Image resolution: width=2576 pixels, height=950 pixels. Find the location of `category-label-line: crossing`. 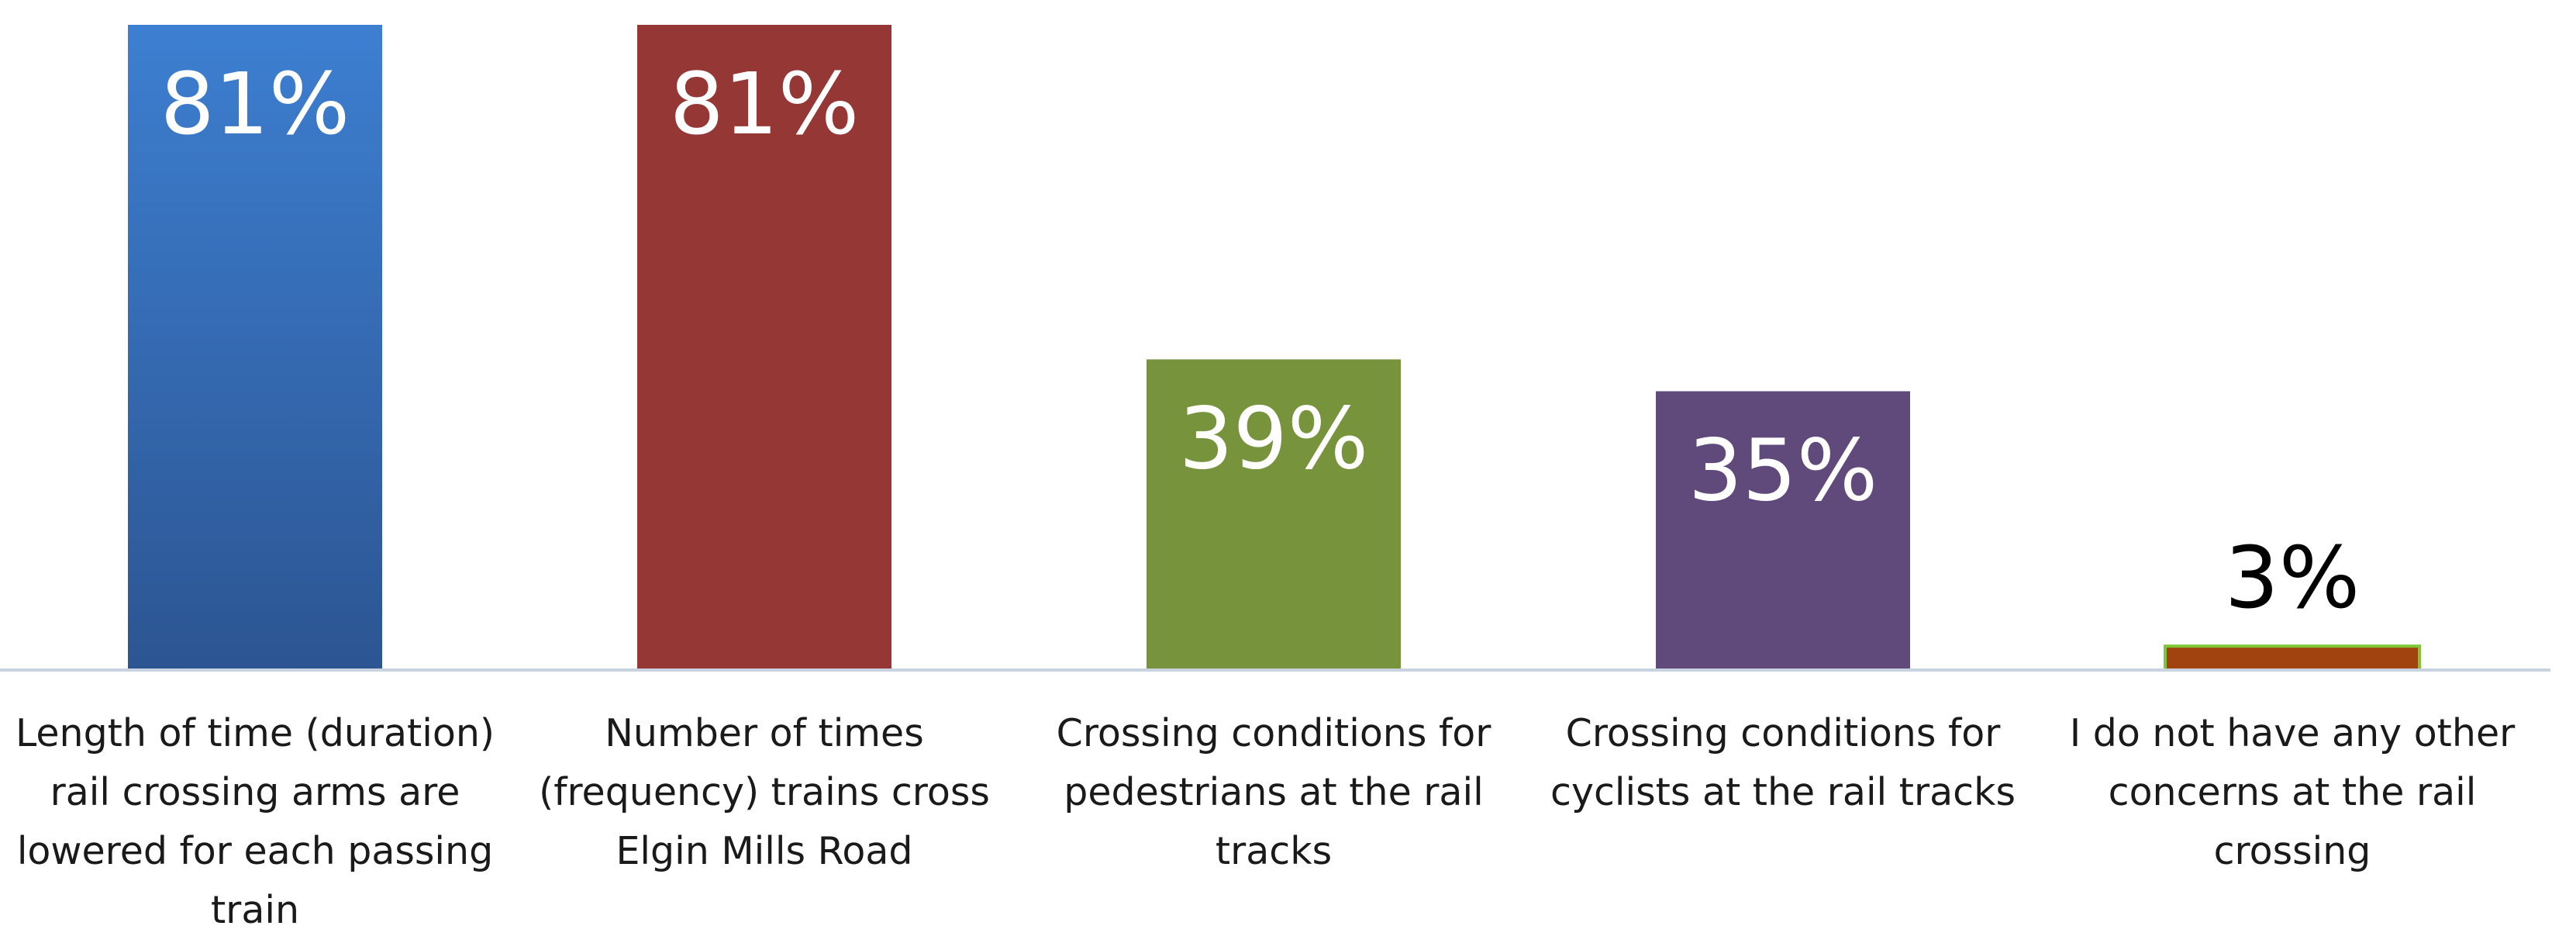

category-label-line: crossing is located at coordinates (2292, 851).